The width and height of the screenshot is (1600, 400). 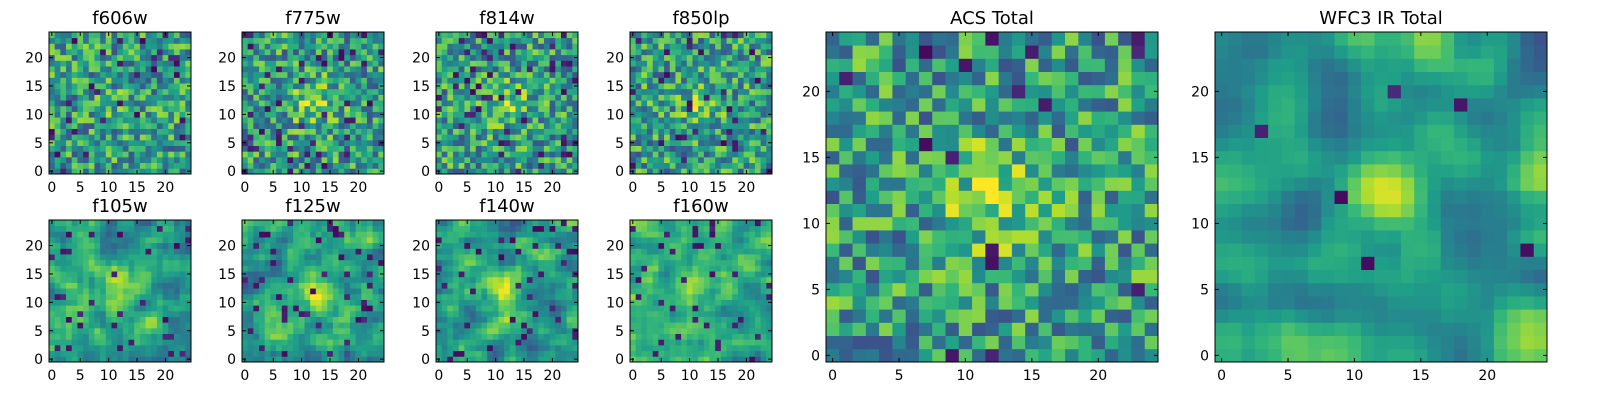 What do you see at coordinates (137, 188) in the screenshot?
I see `x-tick-label: 15` at bounding box center [137, 188].